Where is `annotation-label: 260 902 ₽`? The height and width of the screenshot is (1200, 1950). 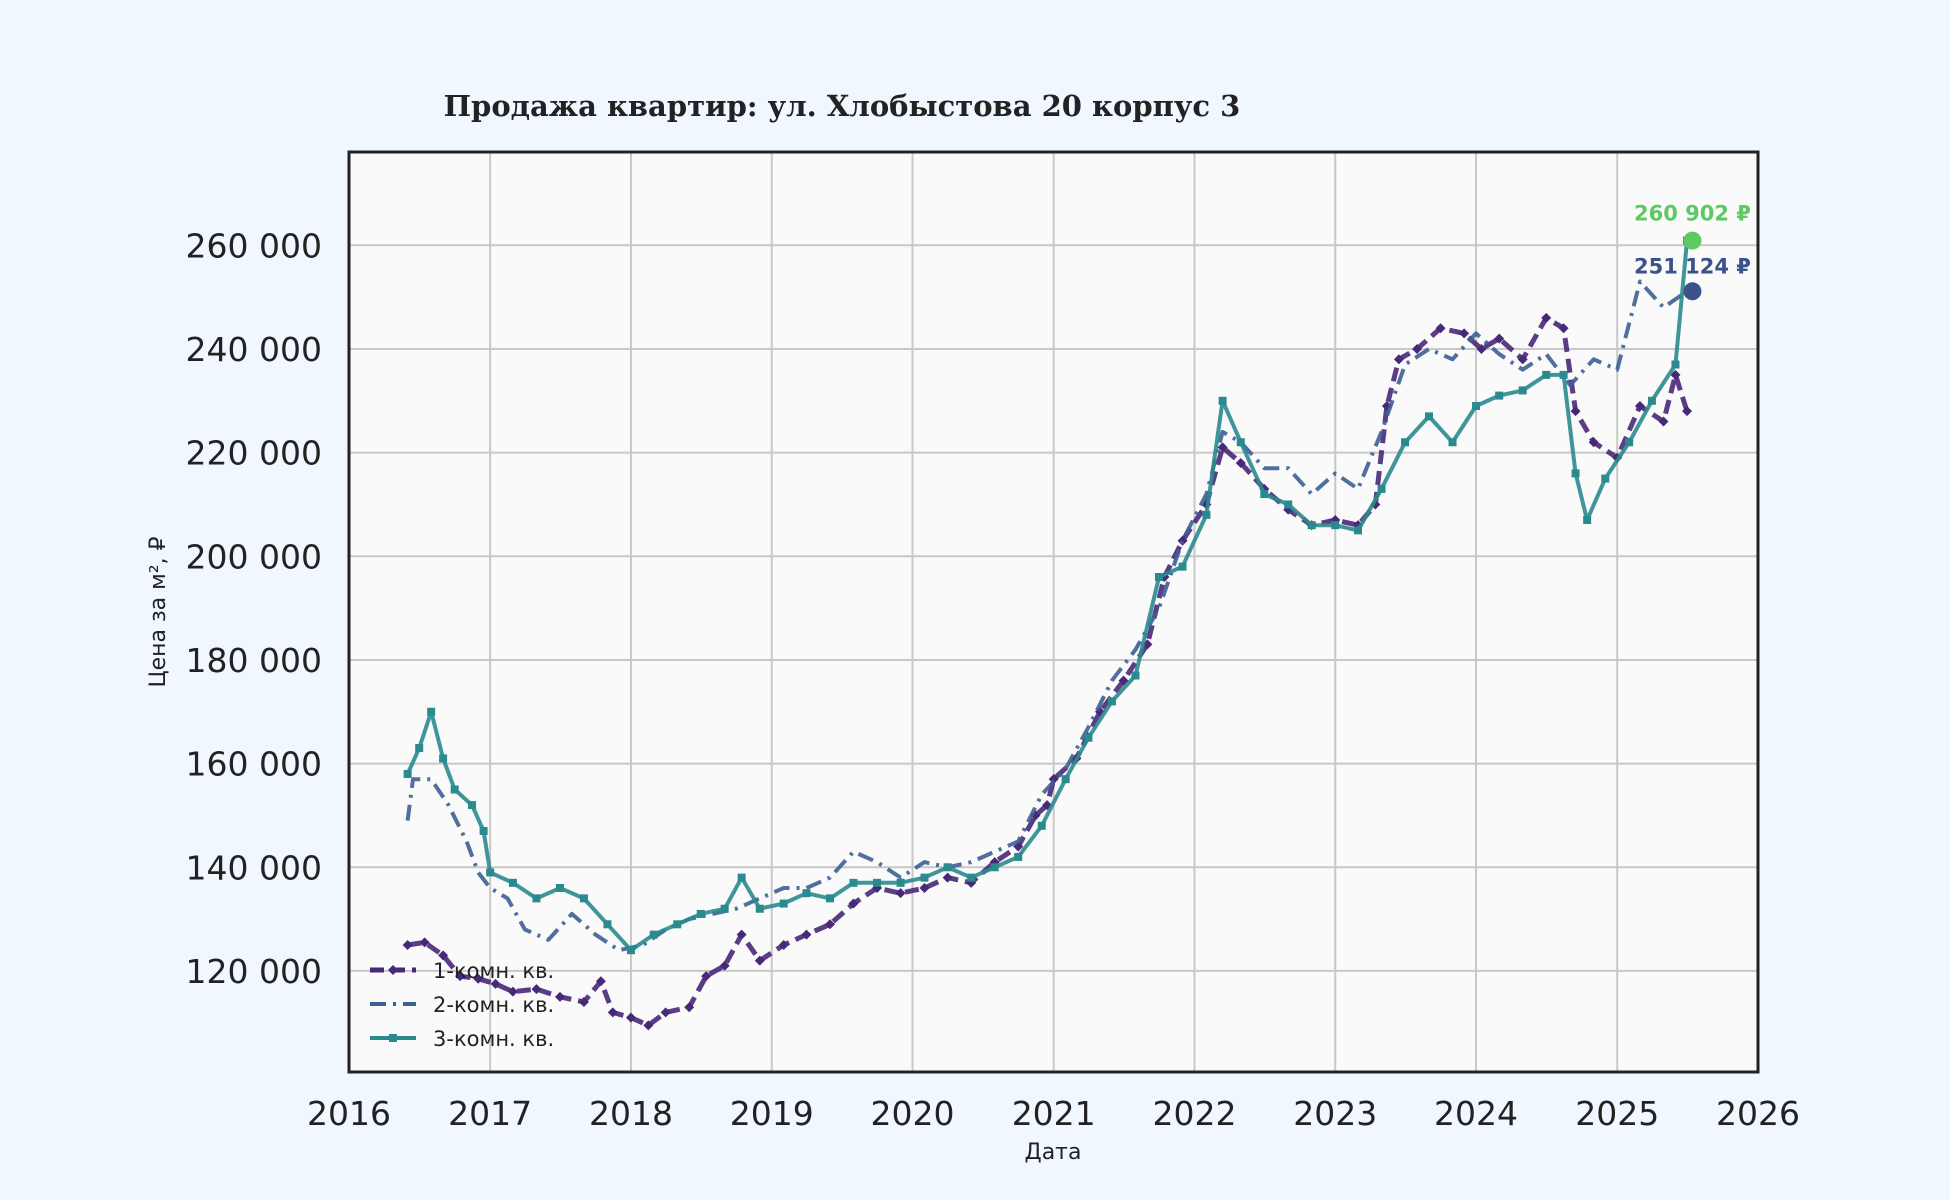
annotation-label: 260 902 ₽ is located at coordinates (1692, 214).